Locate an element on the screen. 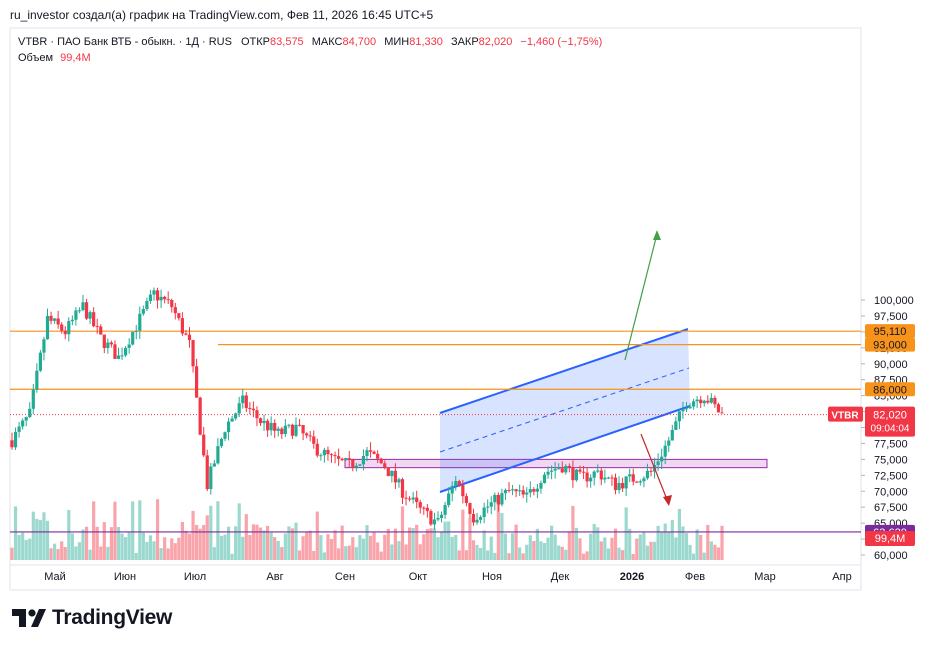 Image resolution: width=941 pixels, height=650 pixels. last-price-countdown: 09:04:04 is located at coordinates (890, 429).